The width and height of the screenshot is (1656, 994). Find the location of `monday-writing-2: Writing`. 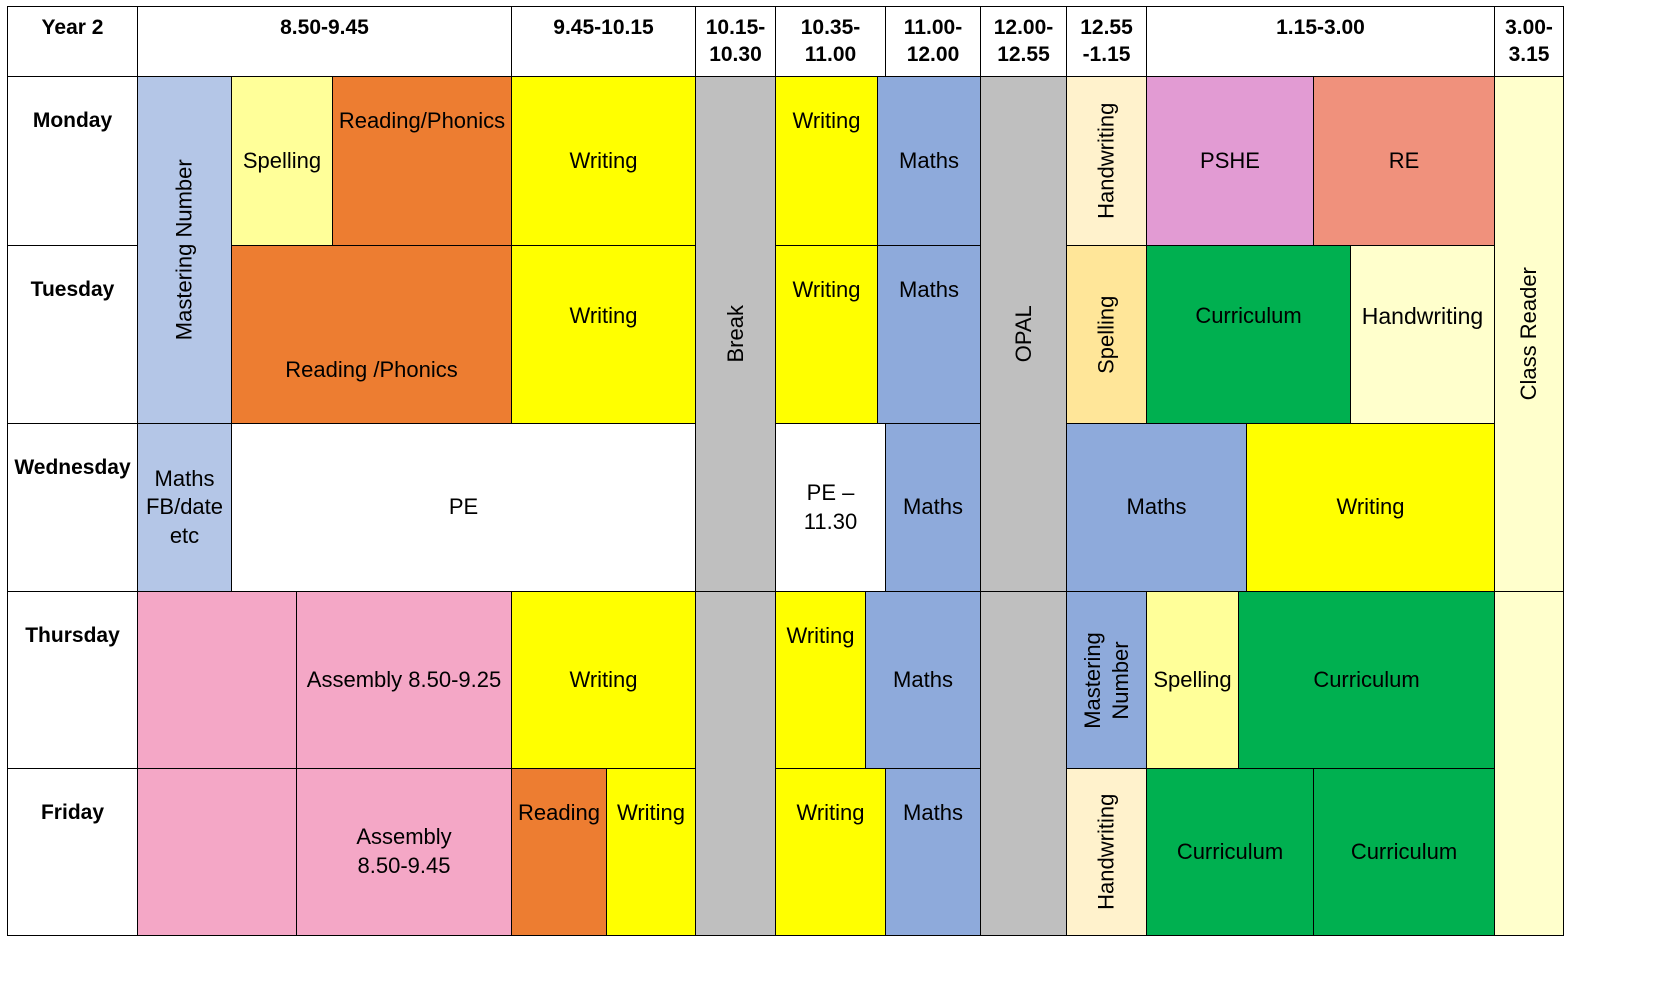

monday-writing-2: Writing is located at coordinates (826, 161).